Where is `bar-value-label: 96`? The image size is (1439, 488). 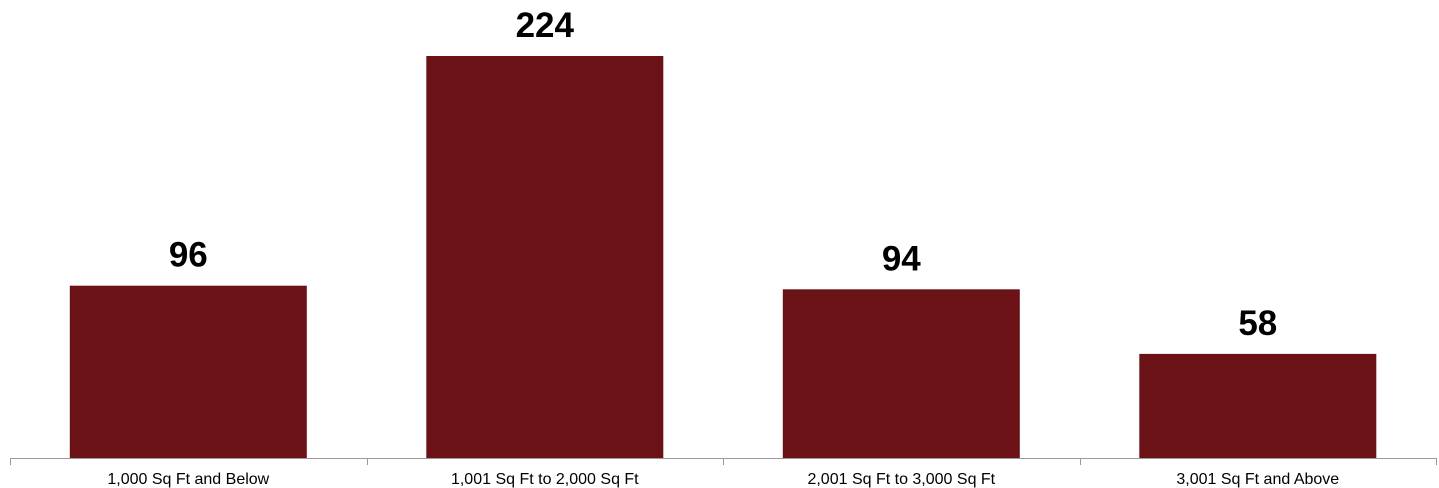
bar-value-label: 96 is located at coordinates (188, 255).